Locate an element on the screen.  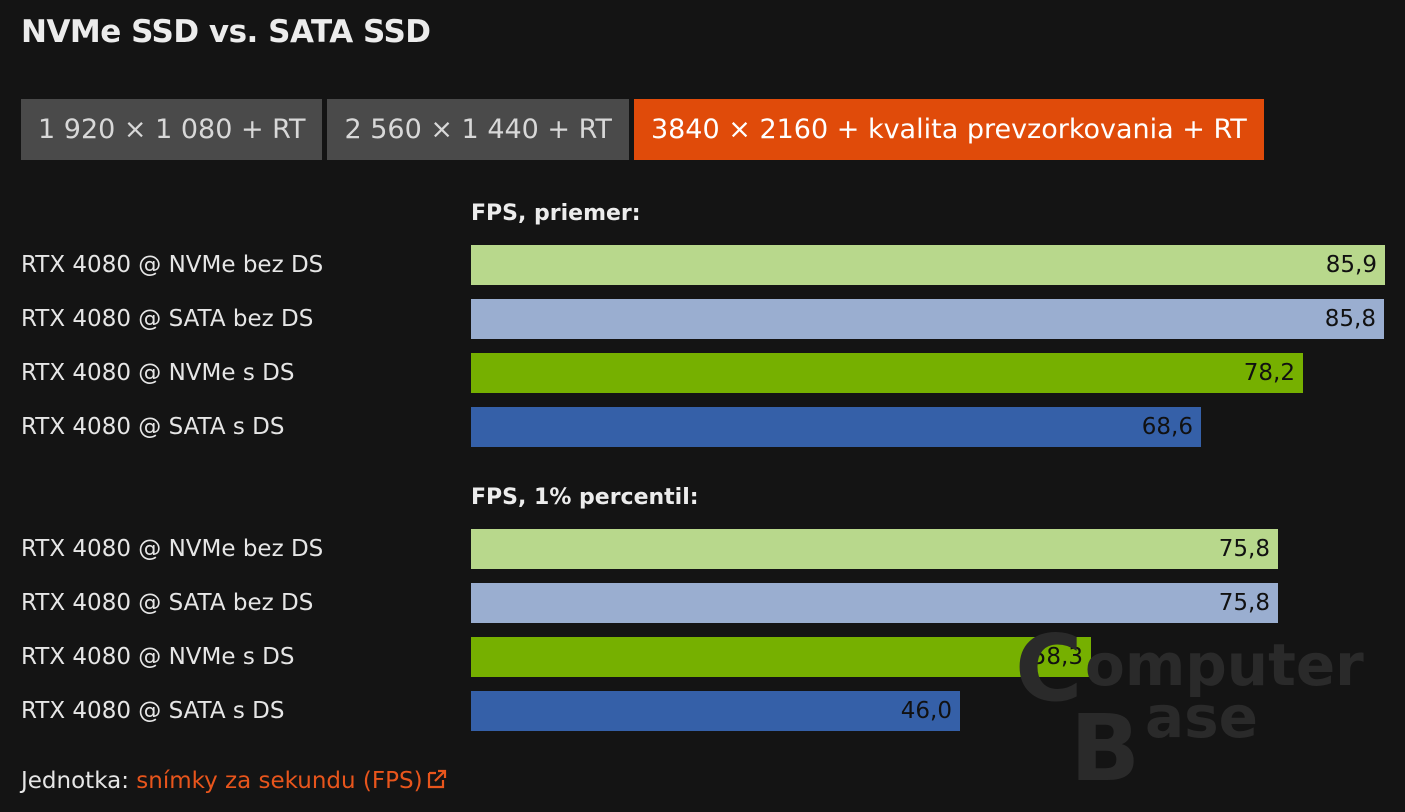
watermark-letter-b: B is located at coordinates (1105, 740).